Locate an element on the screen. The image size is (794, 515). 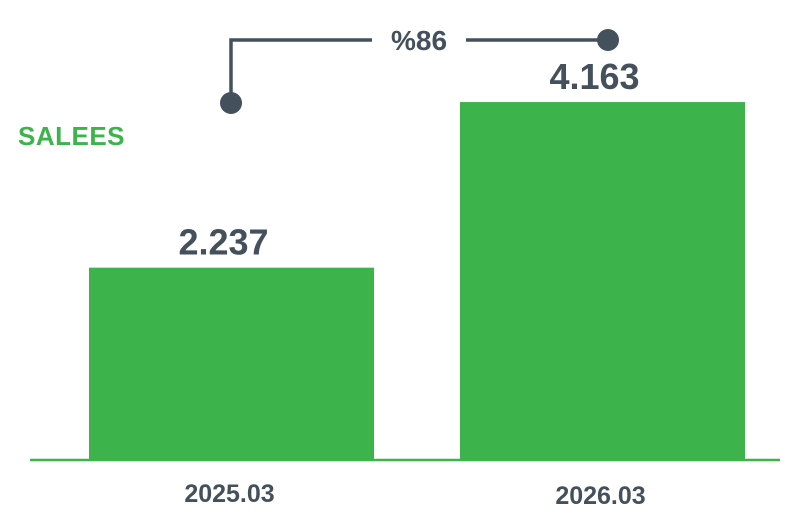
category-label: 2026.03 is located at coordinates (600, 496).